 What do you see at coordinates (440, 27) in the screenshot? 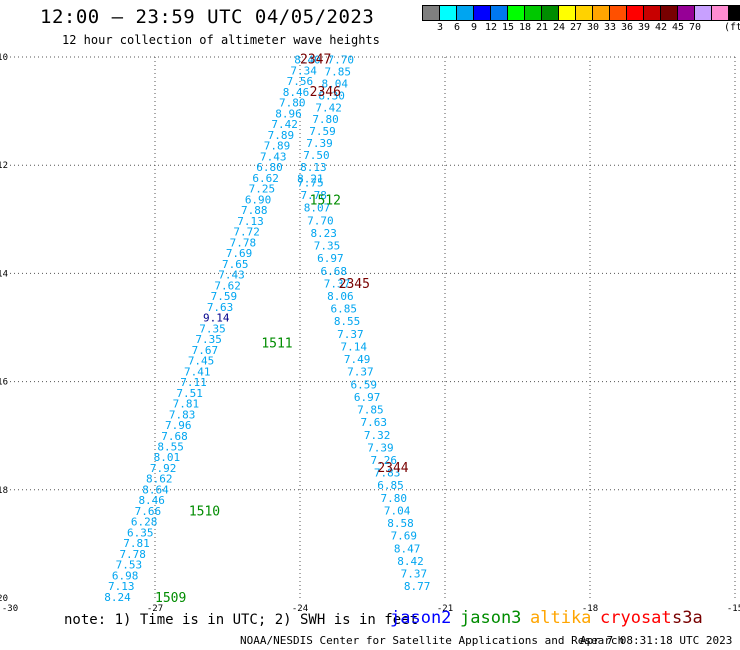
I see `color-scale-label: 3` at bounding box center [440, 27].